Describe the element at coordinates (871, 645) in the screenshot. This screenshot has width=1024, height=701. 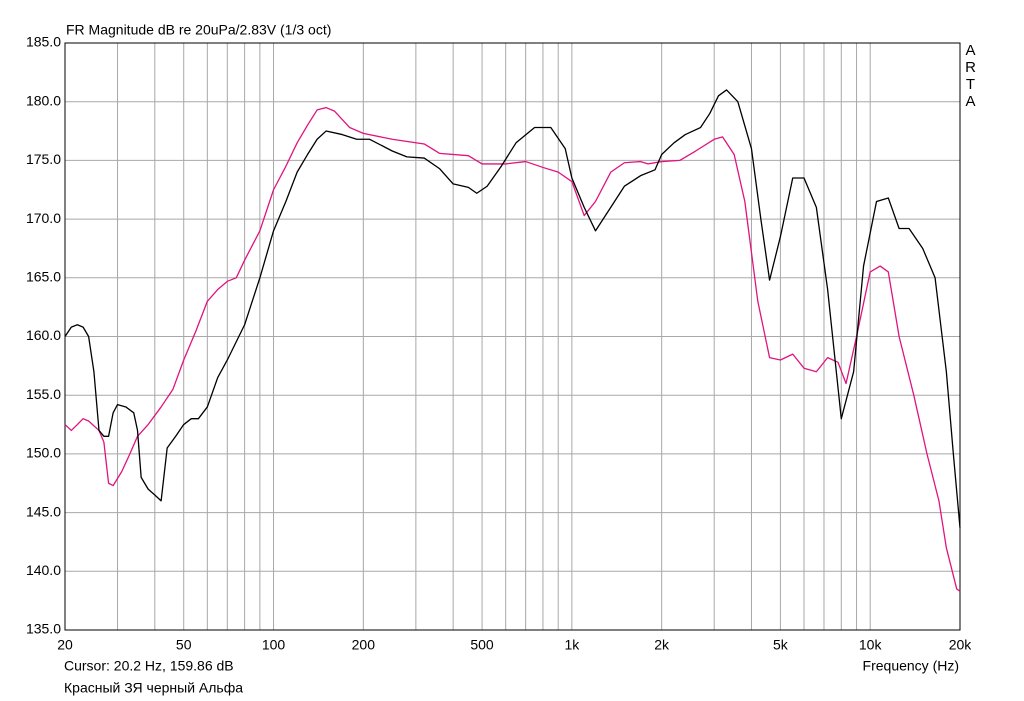
I see `x-tick-label: 10k` at that location.